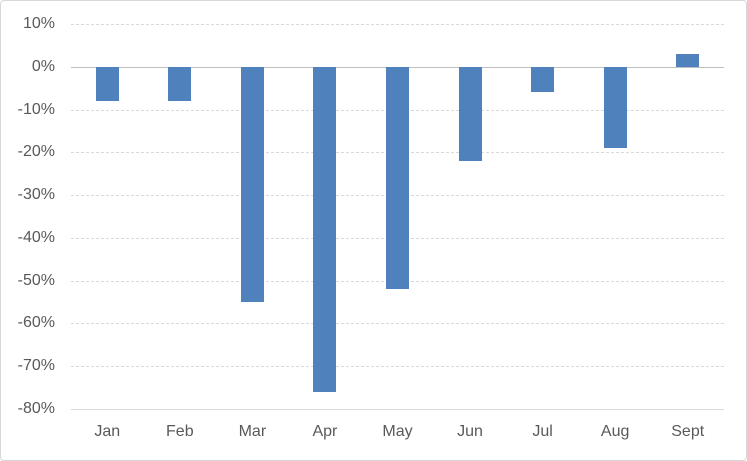 The height and width of the screenshot is (461, 747). What do you see at coordinates (397, 178) in the screenshot?
I see `bar-may` at bounding box center [397, 178].